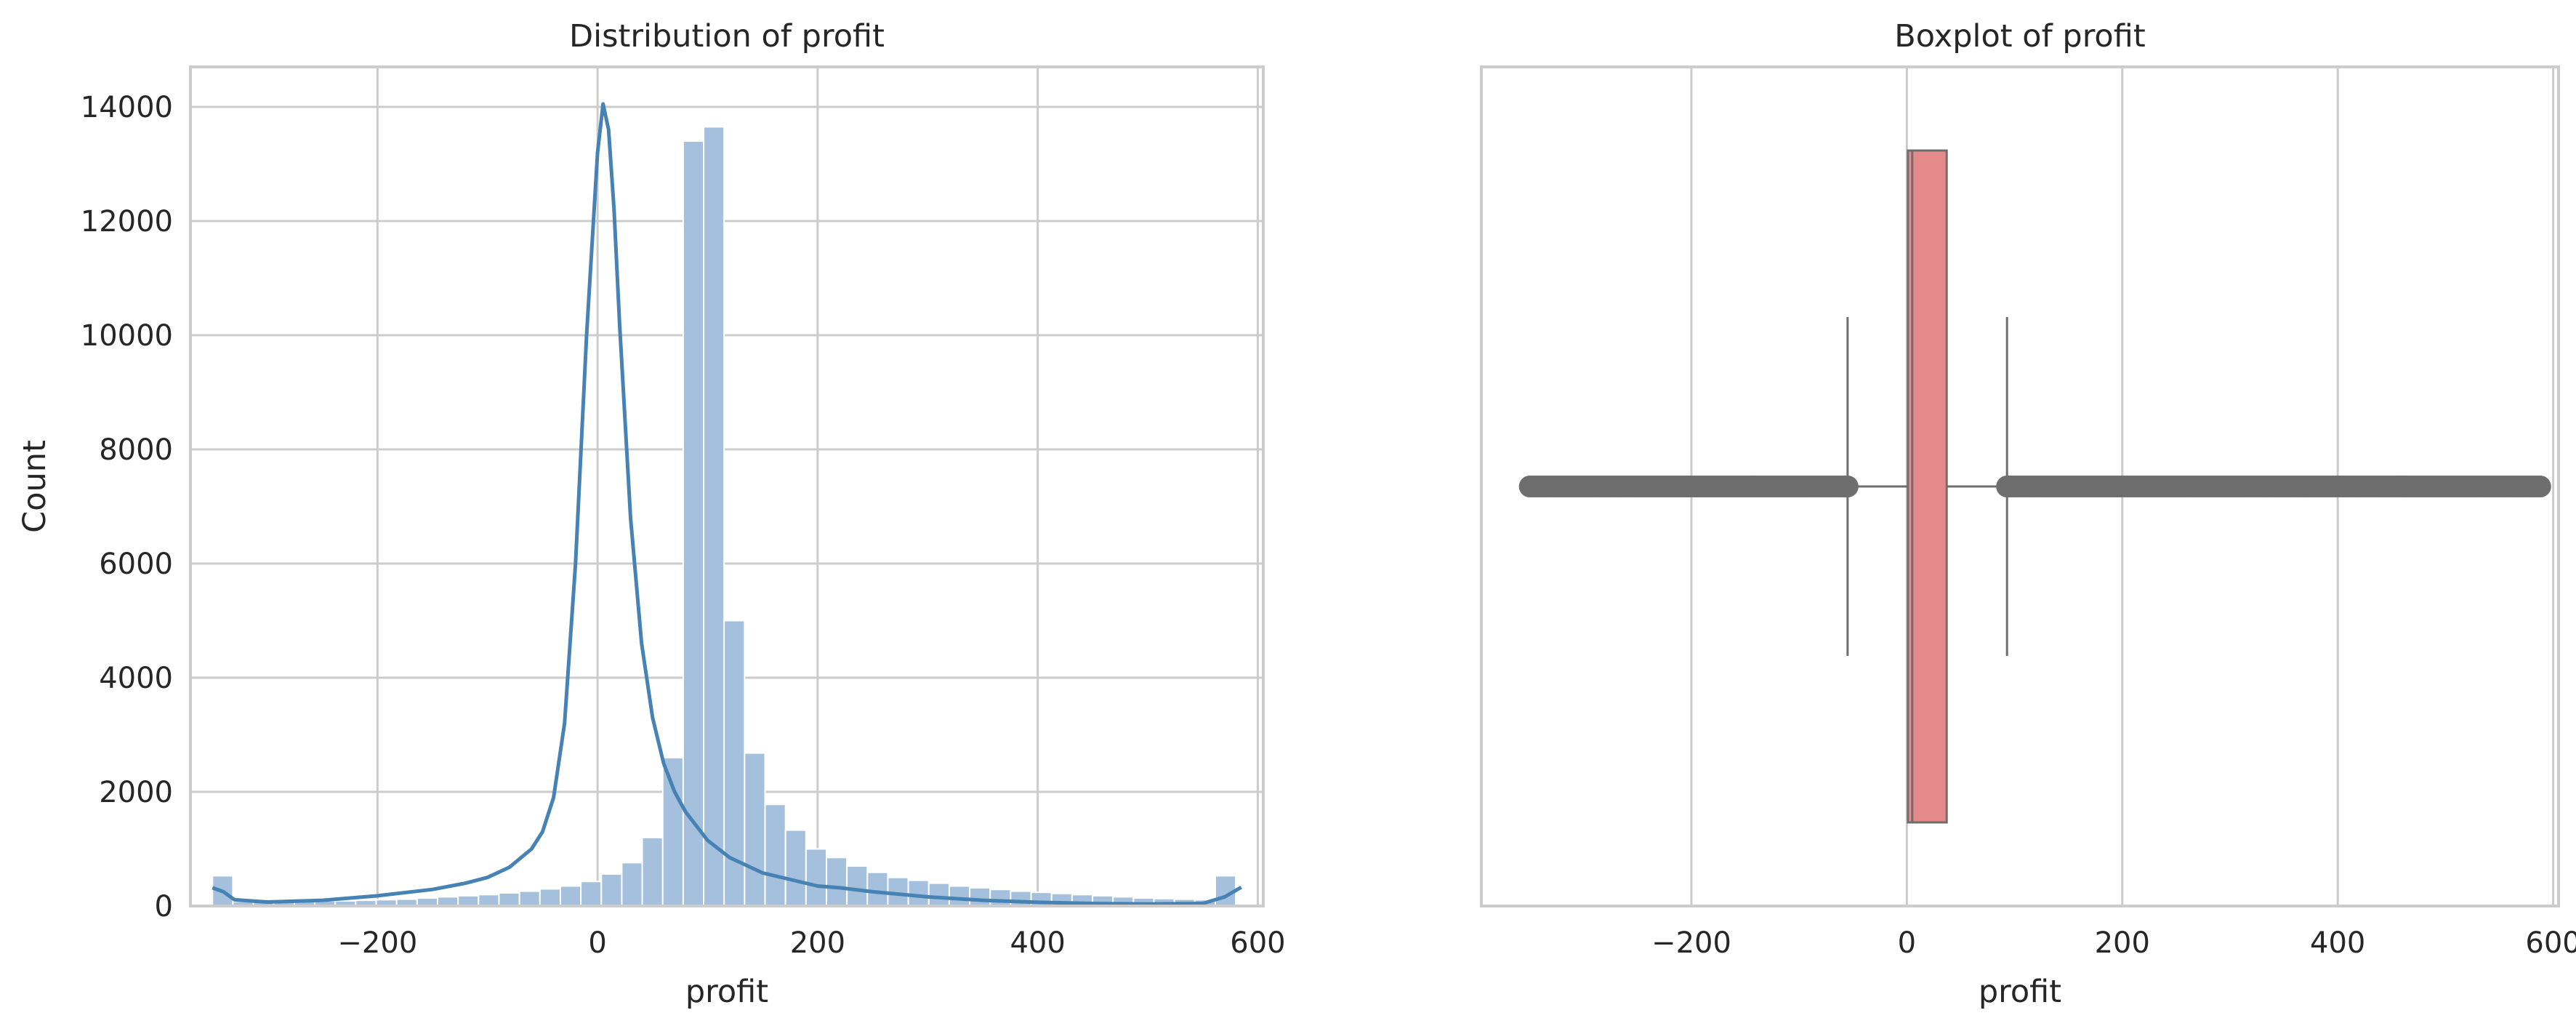 This screenshot has height=1034, width=2576. What do you see at coordinates (136, 678) in the screenshot?
I see `y-tick-label: 4000` at bounding box center [136, 678].